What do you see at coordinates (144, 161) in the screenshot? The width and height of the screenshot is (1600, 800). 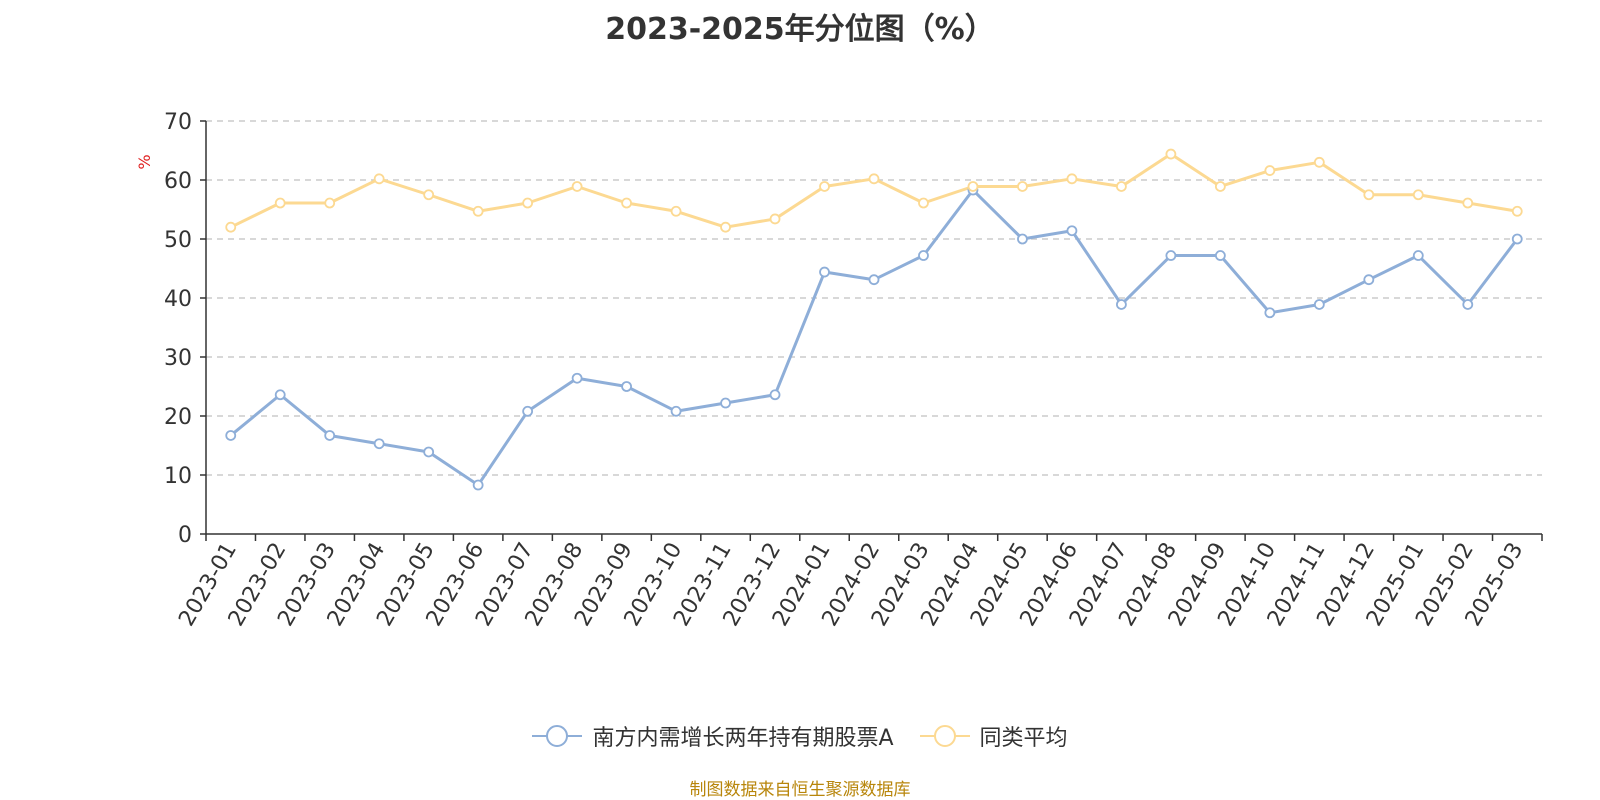 I see `y-axis-label: %` at bounding box center [144, 161].